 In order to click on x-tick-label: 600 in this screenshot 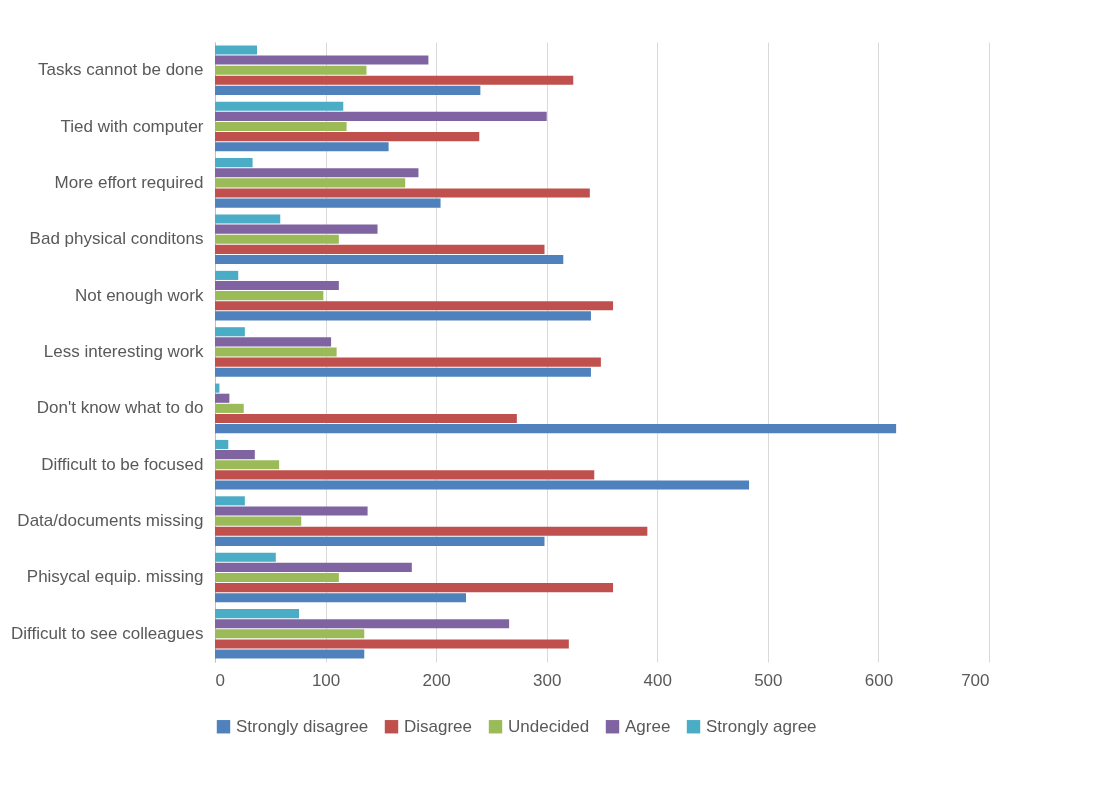, I will do `click(879, 680)`.